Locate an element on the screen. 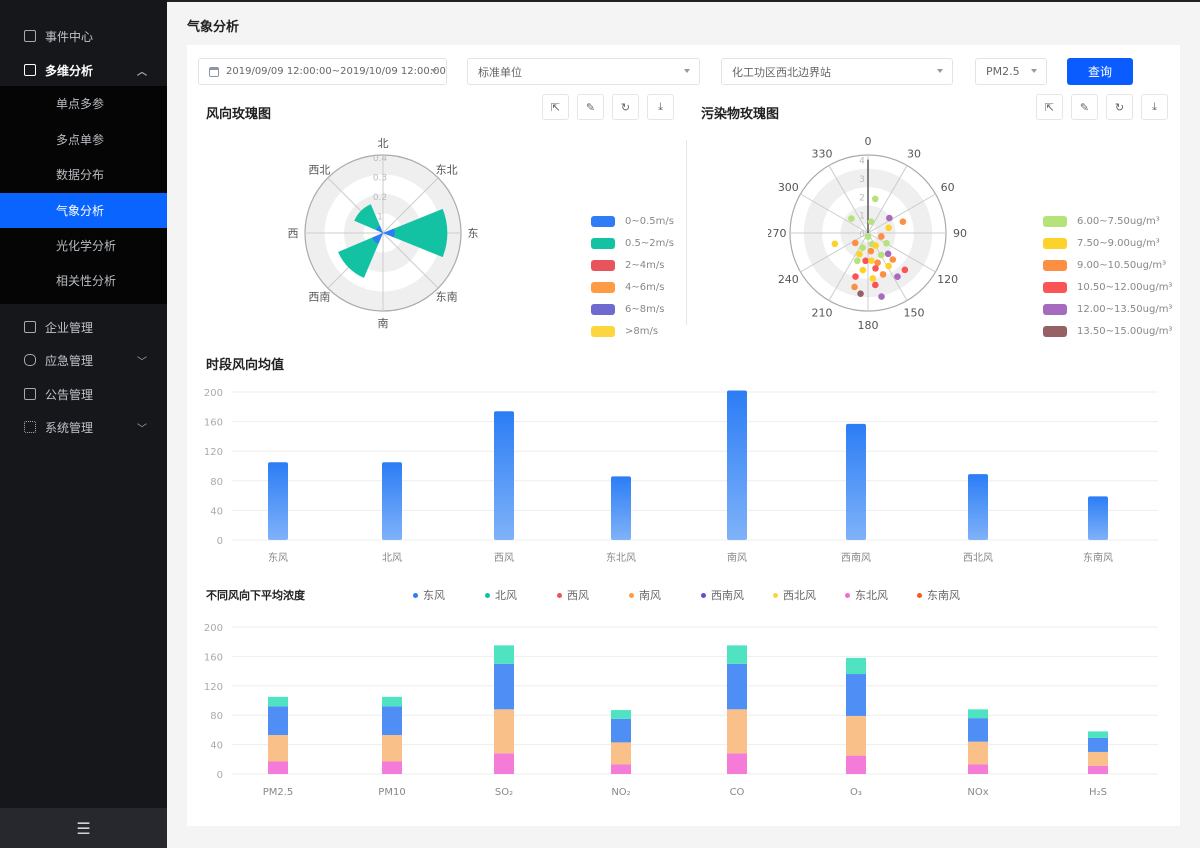 Image resolution: width=1200 pixels, height=848 pixels. legend-item: 东南风 is located at coordinates (938, 595).